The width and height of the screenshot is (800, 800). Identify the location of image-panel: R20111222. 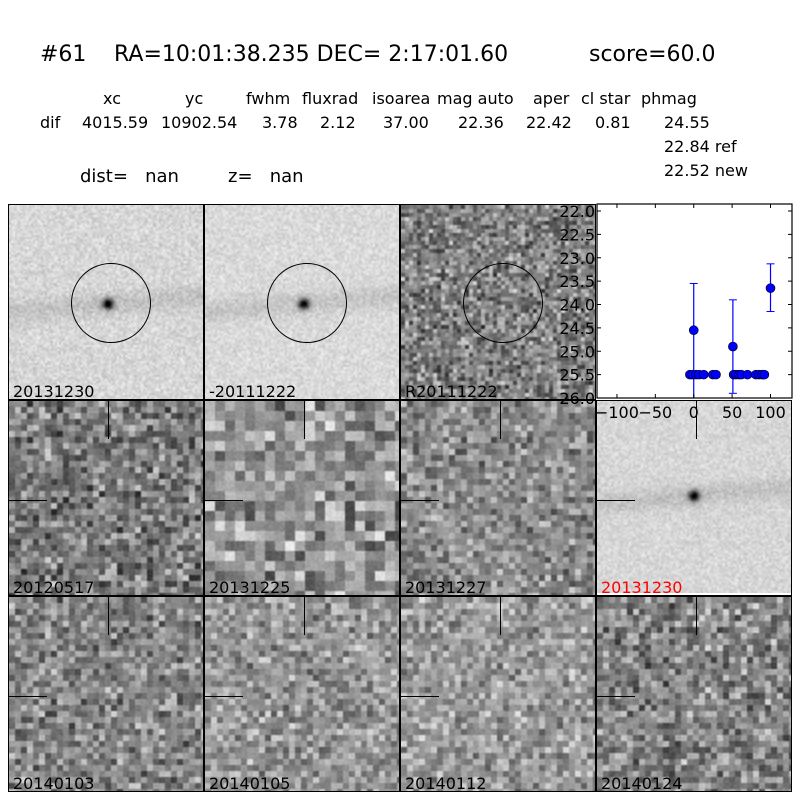
(498, 302).